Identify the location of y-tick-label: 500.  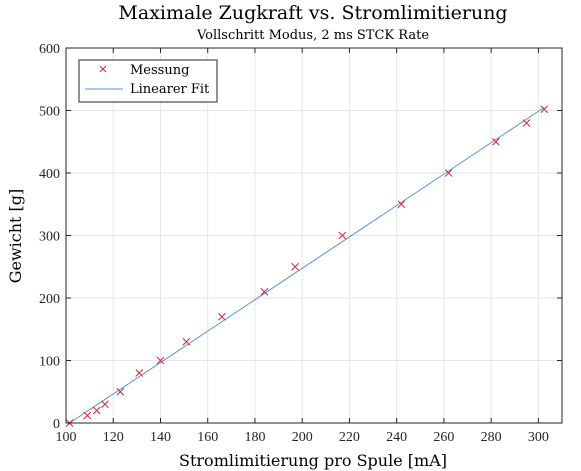
(49, 112).